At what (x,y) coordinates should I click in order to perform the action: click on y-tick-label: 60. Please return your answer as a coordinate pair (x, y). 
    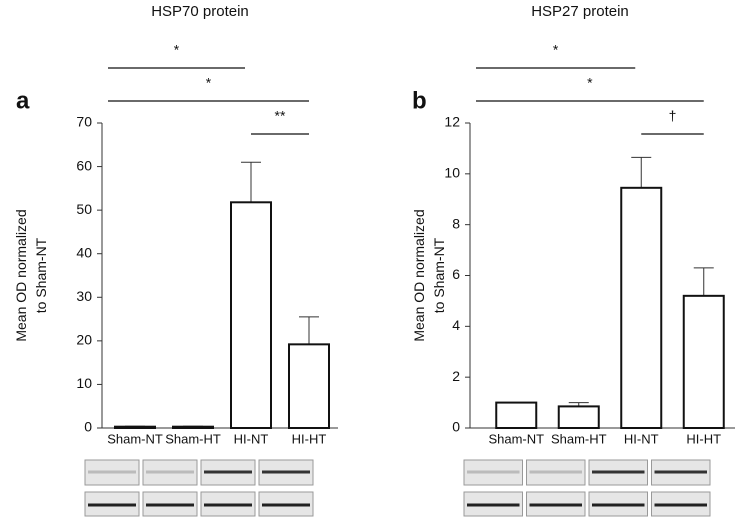
    Looking at the image, I should click on (84, 165).